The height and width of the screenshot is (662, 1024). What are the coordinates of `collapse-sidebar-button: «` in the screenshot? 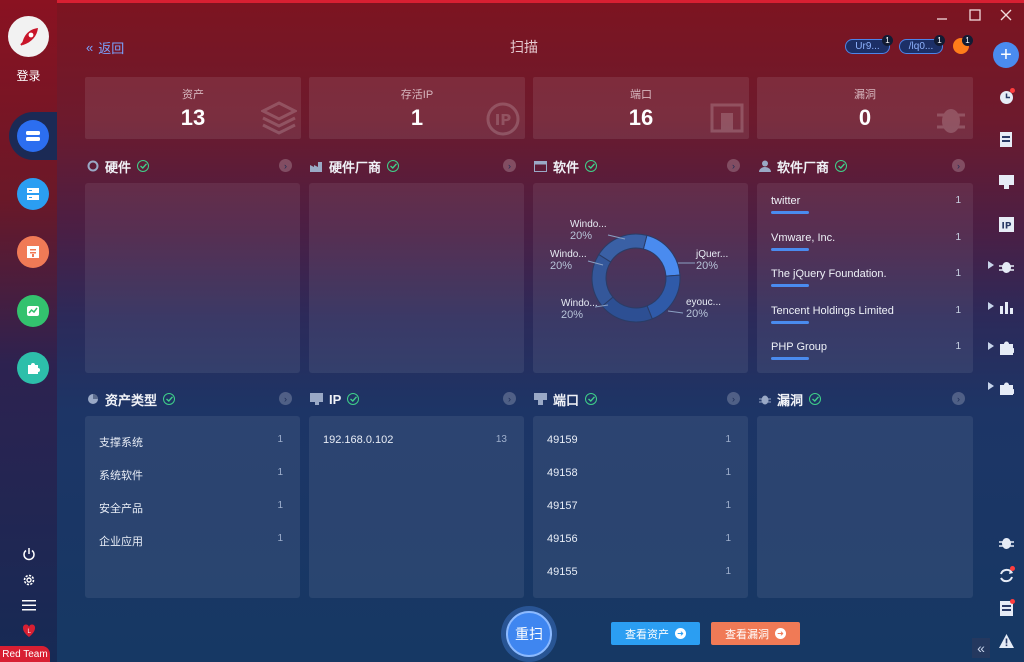 It's located at (981, 648).